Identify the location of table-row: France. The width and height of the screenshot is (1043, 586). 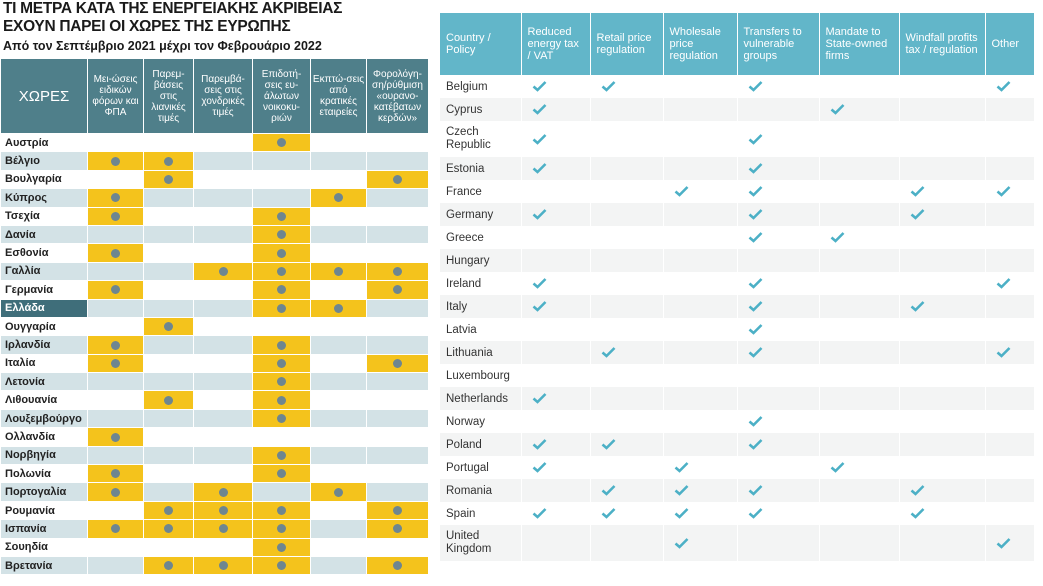
(737, 191).